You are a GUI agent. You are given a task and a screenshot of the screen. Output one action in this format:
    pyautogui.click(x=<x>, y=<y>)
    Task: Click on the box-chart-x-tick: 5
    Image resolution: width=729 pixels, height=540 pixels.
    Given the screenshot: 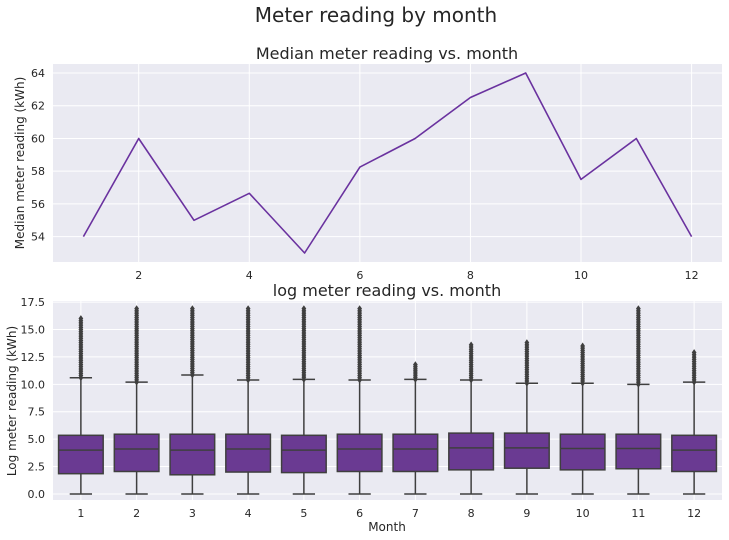 What is the action you would take?
    pyautogui.click(x=303, y=513)
    